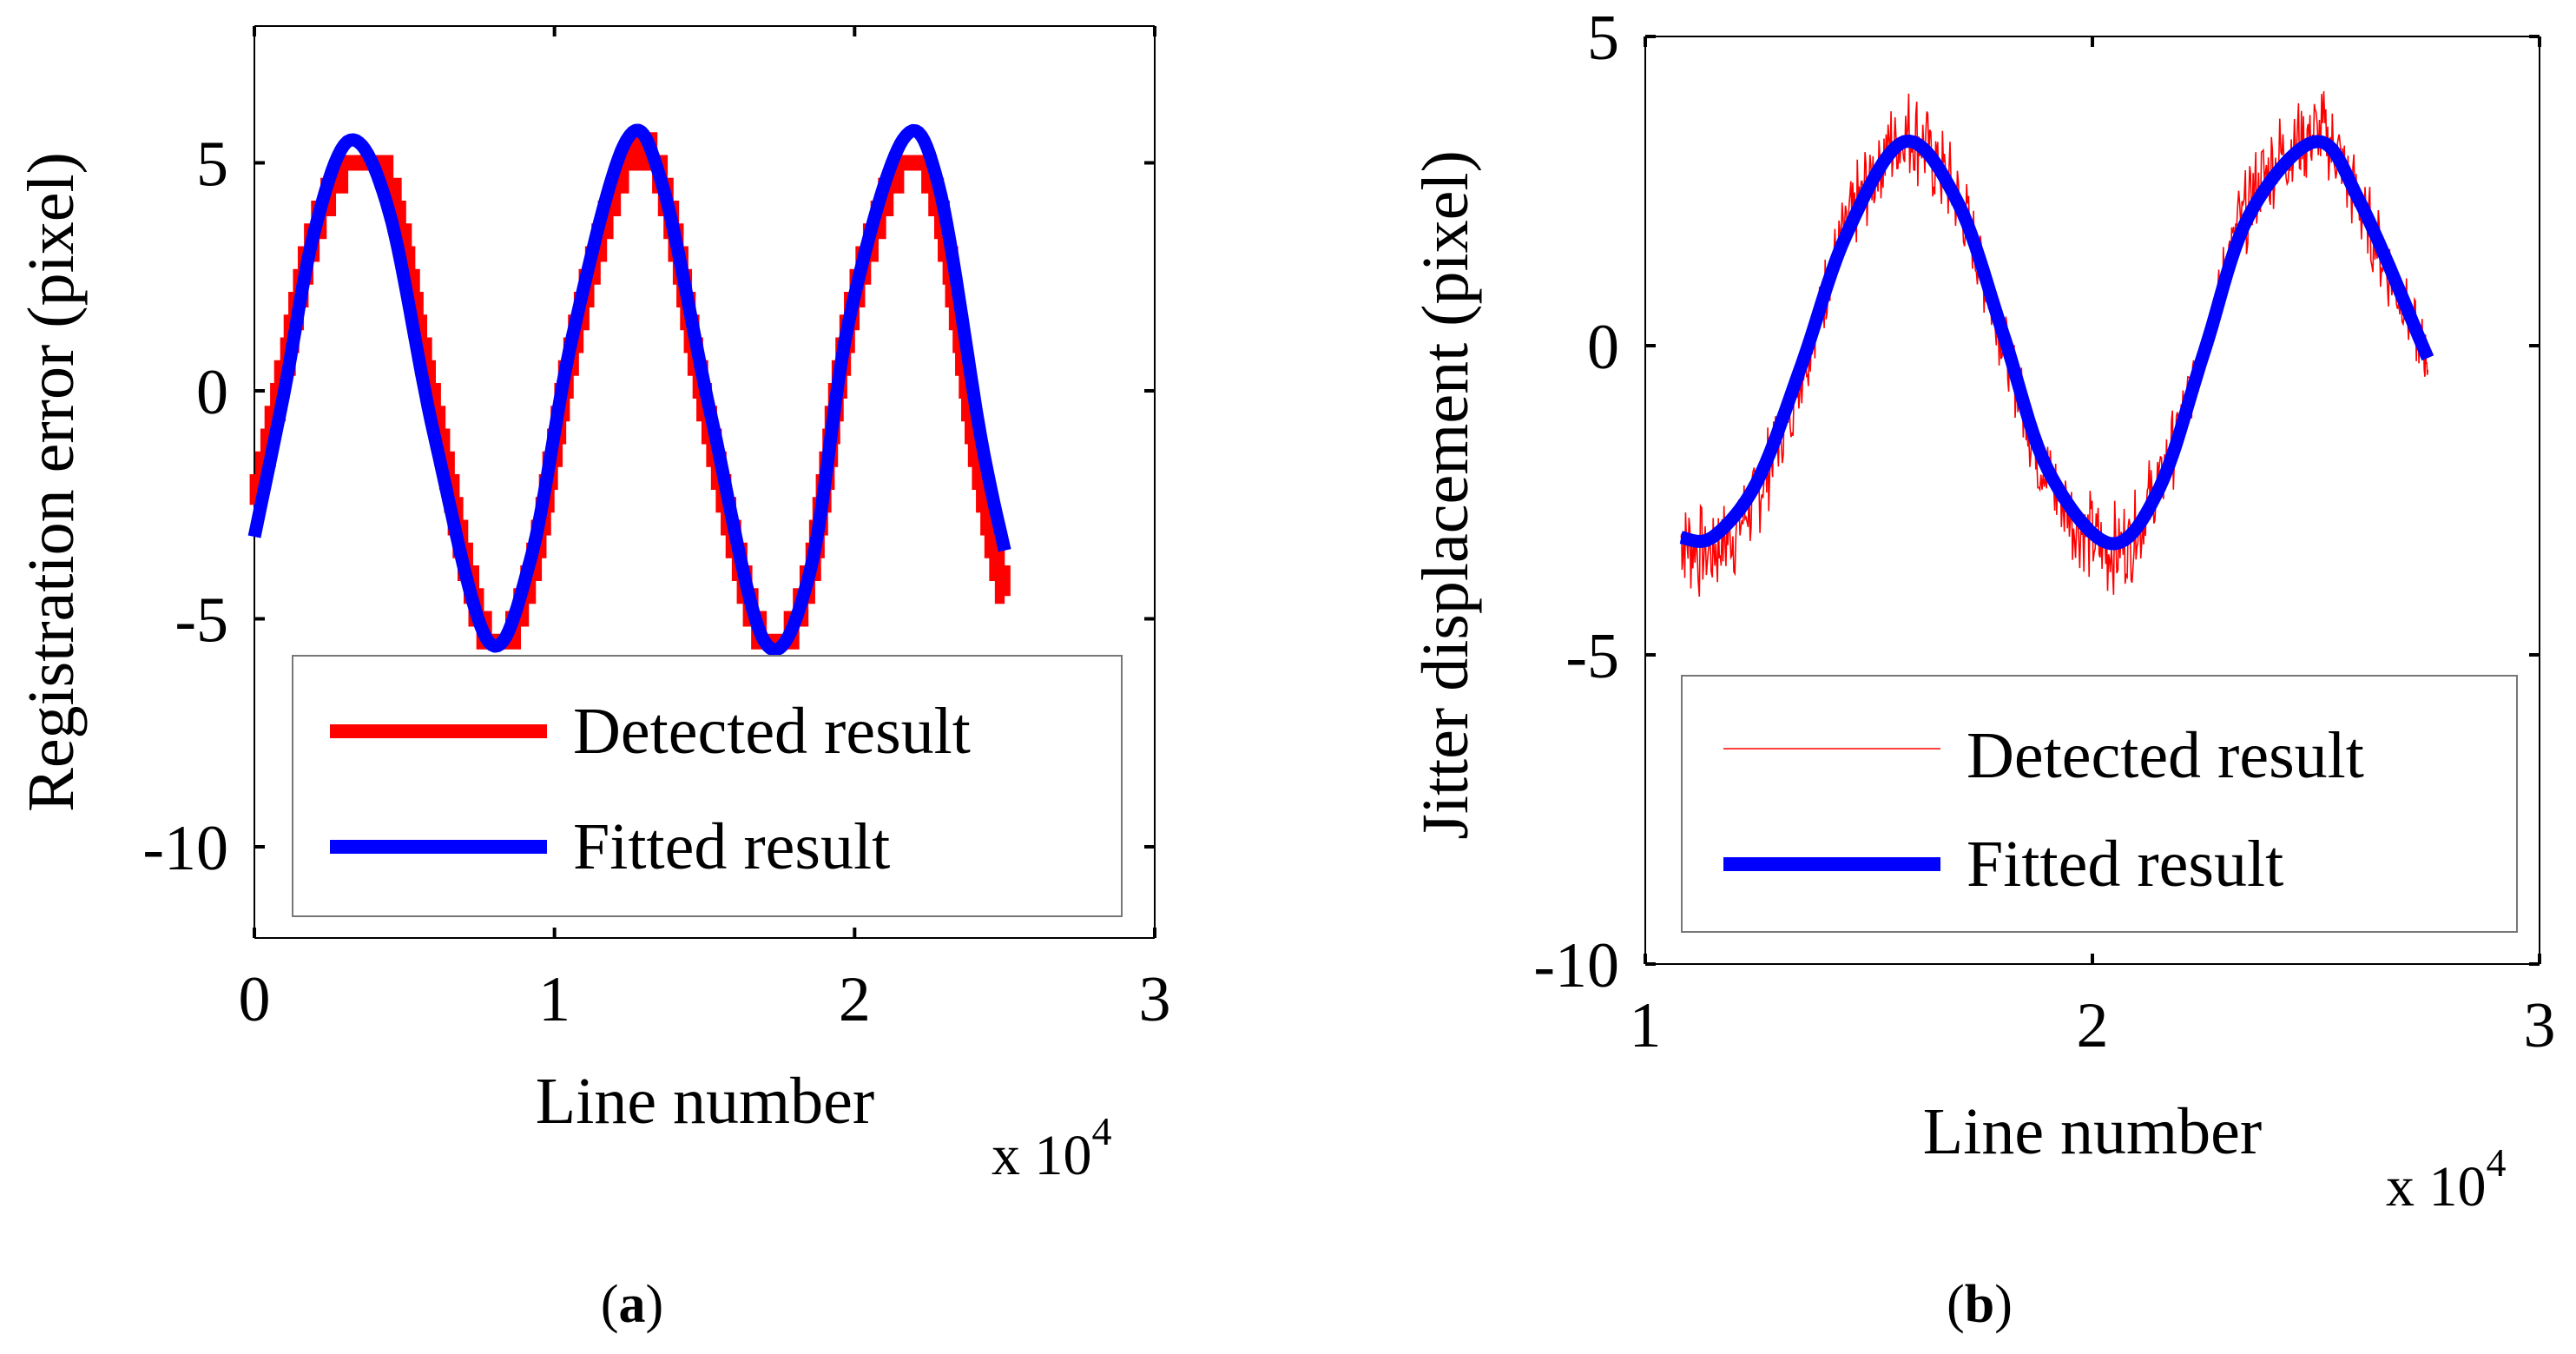  I want to click on chart-a-x-multiplier-base: x 10, so click(1042, 1155).